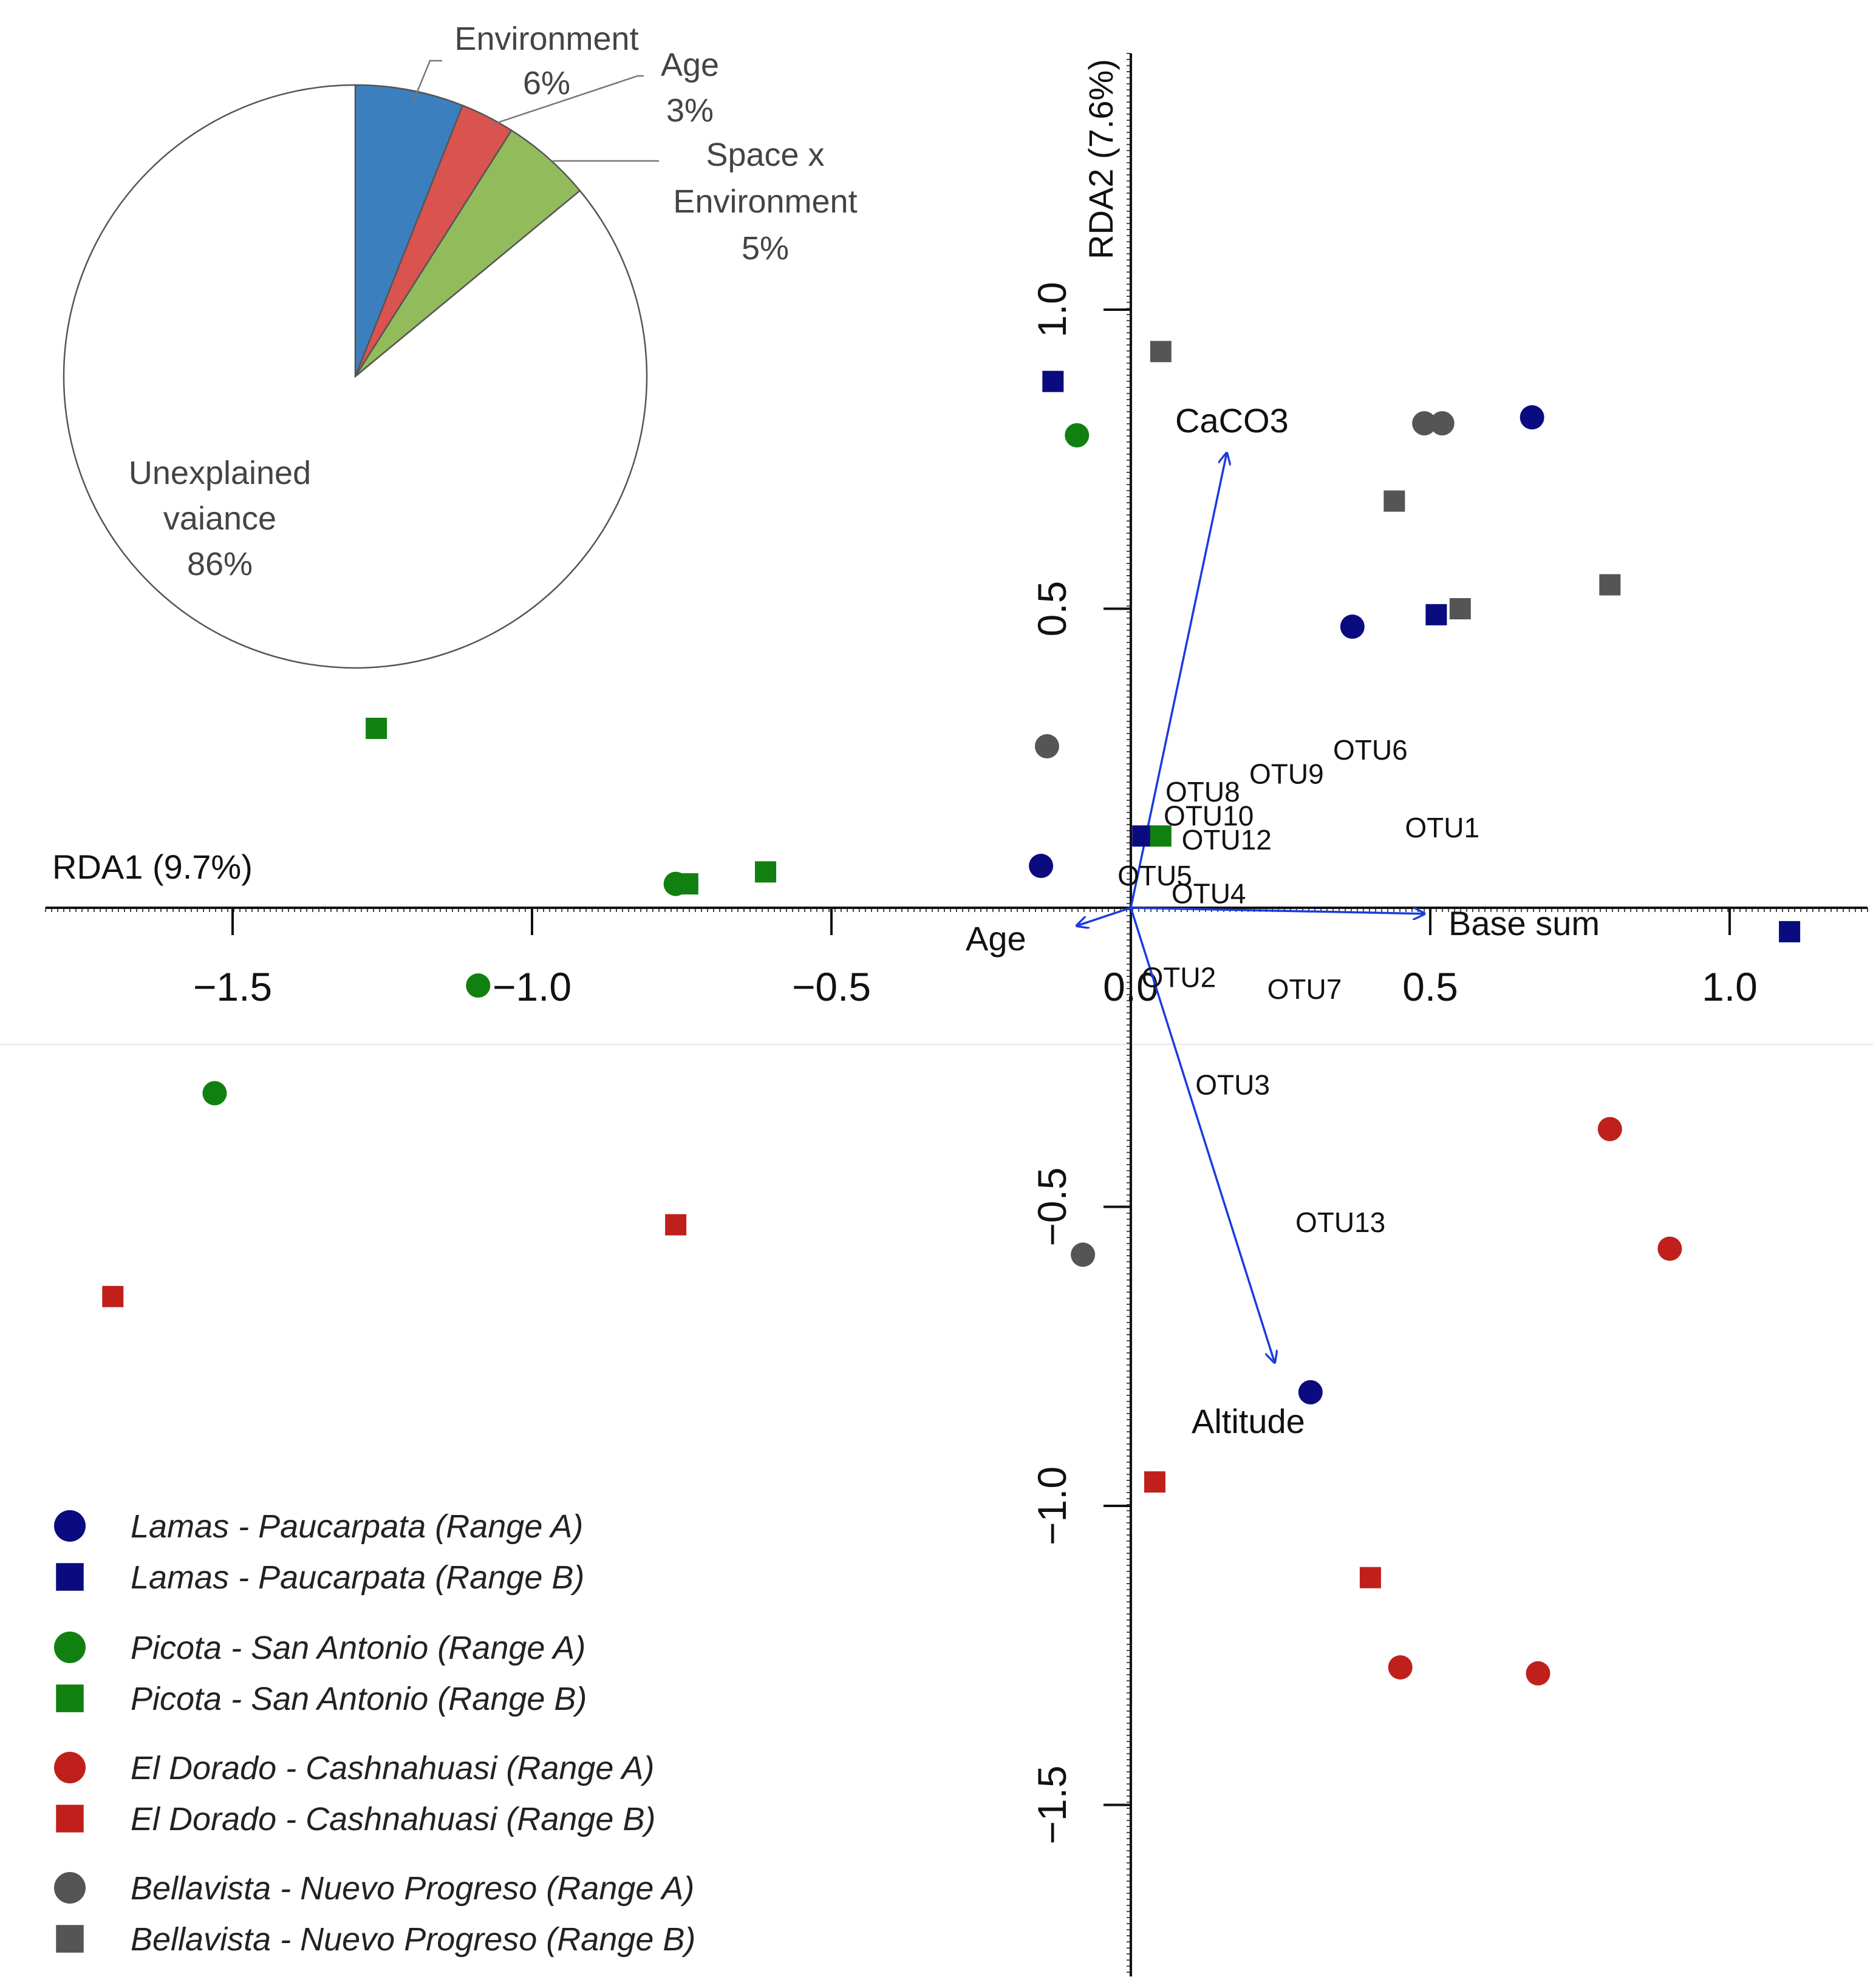 This screenshot has height=1988, width=1873. What do you see at coordinates (1179, 977) in the screenshot?
I see `otu-label: OTU2` at bounding box center [1179, 977].